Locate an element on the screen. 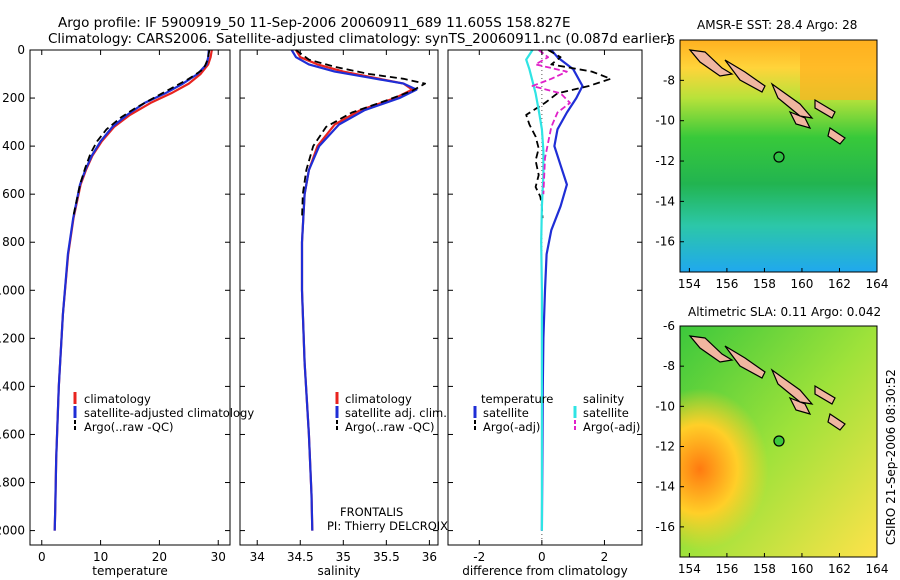  float-pi: PI: Thierry DELCROIX is located at coordinates (387, 526).